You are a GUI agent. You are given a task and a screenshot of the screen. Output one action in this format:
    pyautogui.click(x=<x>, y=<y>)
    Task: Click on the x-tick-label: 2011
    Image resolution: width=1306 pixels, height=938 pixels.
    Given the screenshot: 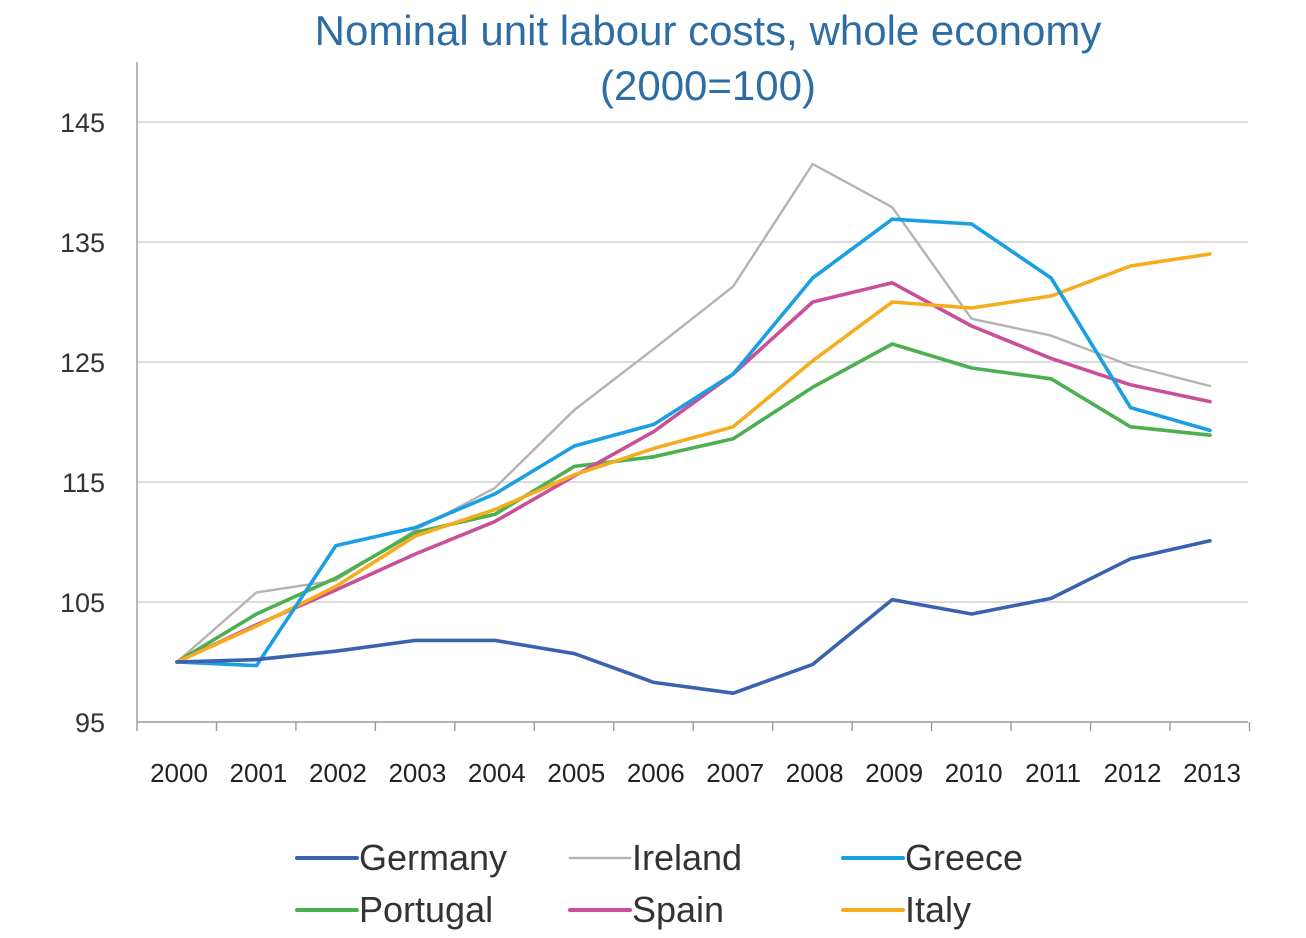 What is the action you would take?
    pyautogui.click(x=1053, y=773)
    